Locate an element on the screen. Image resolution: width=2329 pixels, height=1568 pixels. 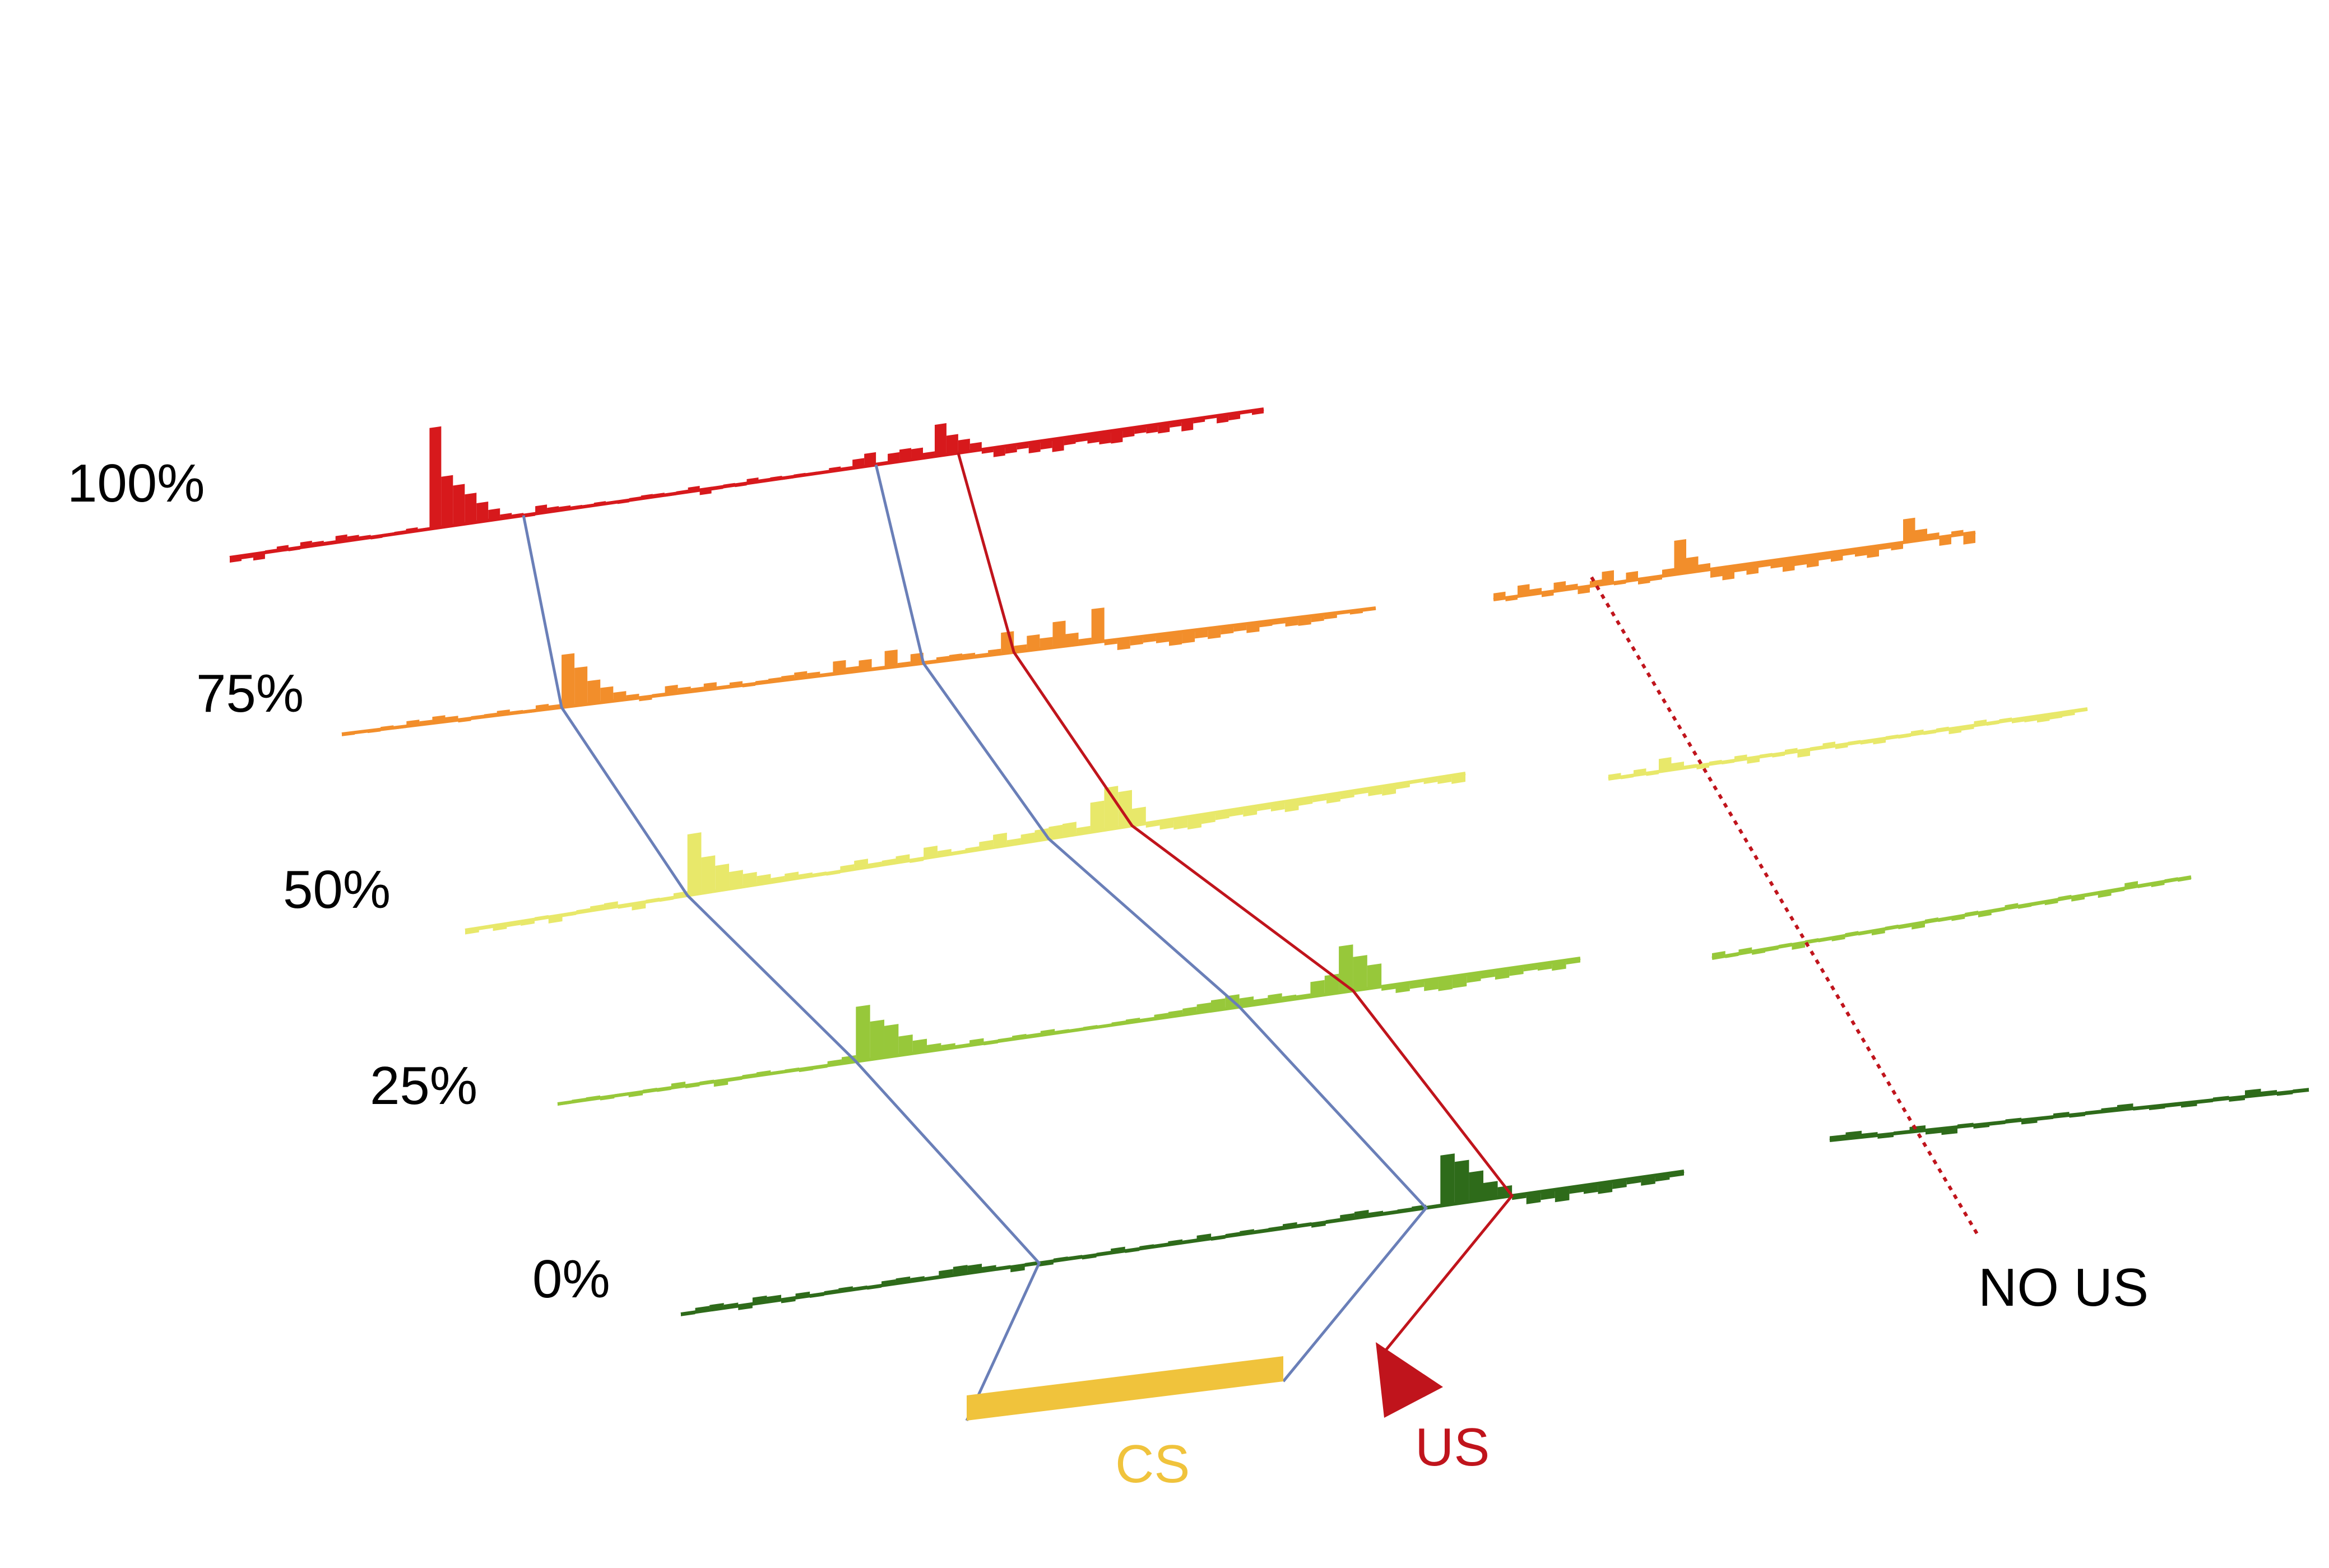
histogram-row-0% is located at coordinates (1183, 1234).